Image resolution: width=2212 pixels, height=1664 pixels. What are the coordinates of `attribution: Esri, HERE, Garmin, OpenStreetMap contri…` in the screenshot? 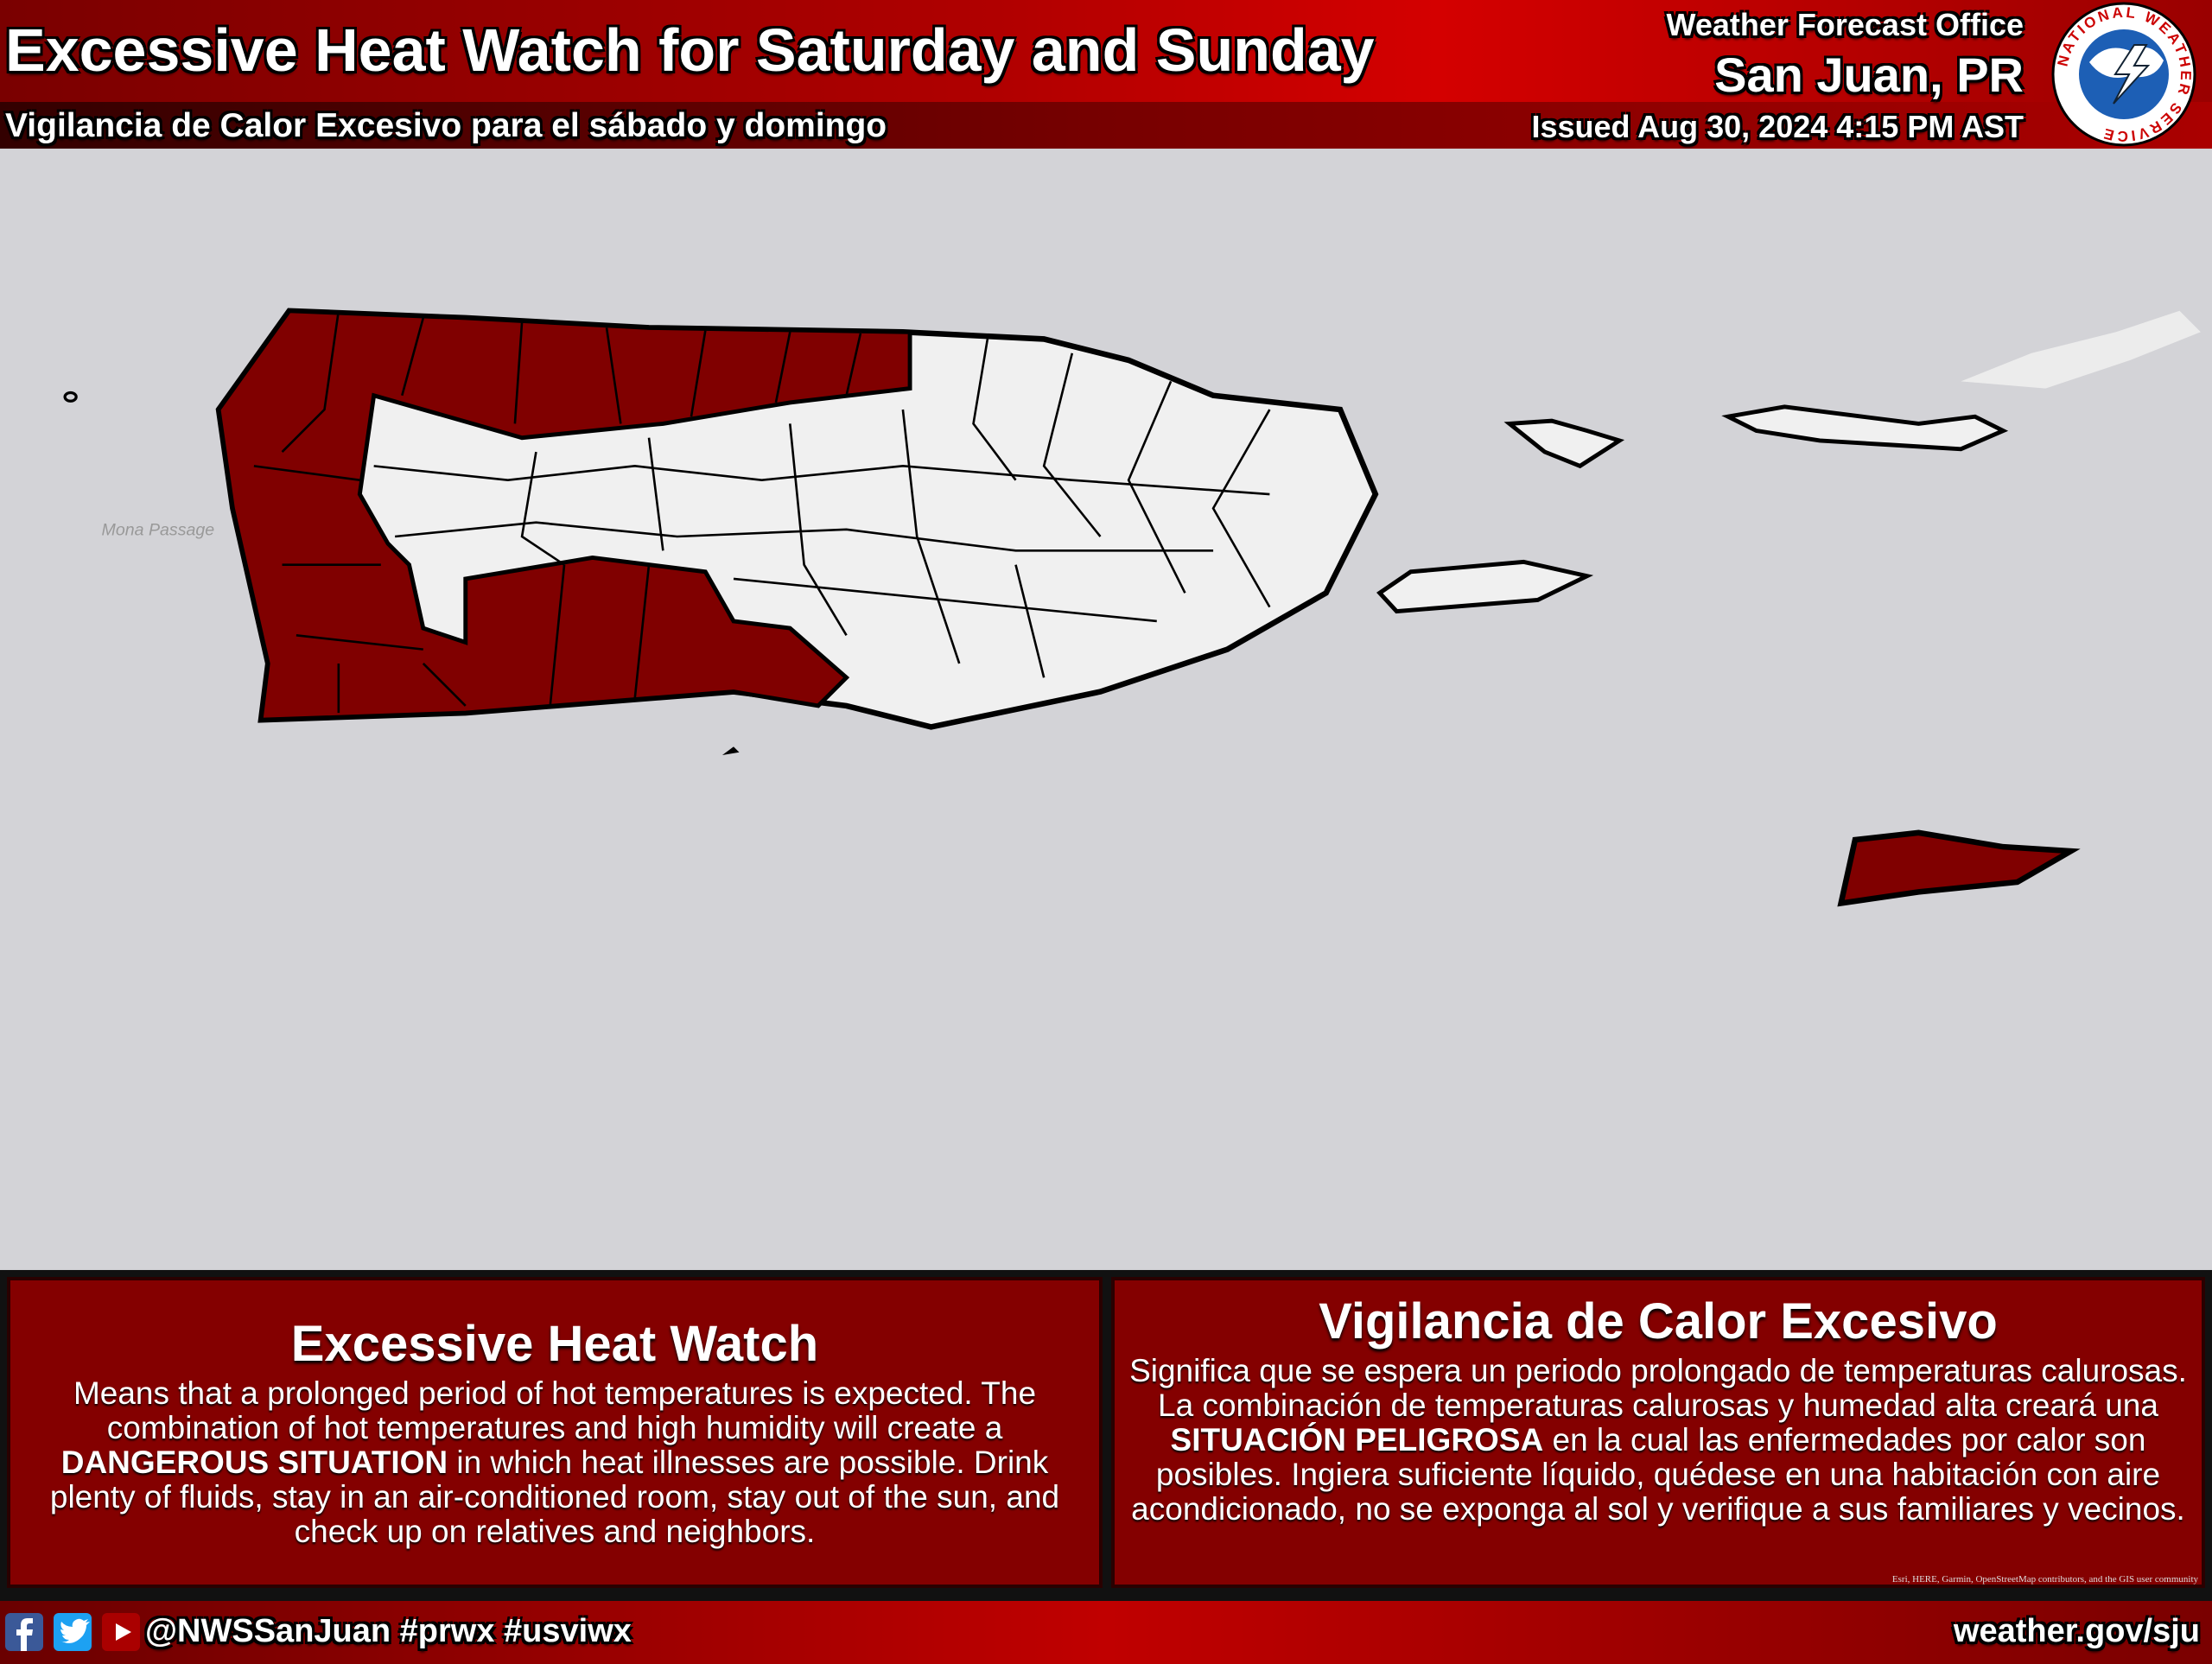 It's located at (2044, 1579).